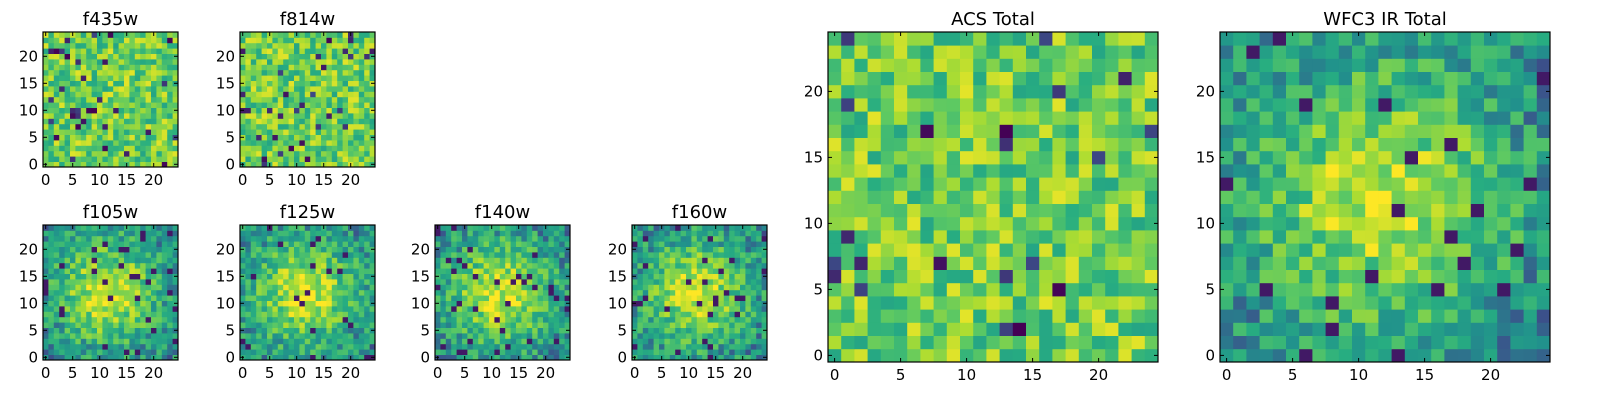  Describe the element at coordinates (688, 373) in the screenshot. I see `x-tick-label: 10` at that location.